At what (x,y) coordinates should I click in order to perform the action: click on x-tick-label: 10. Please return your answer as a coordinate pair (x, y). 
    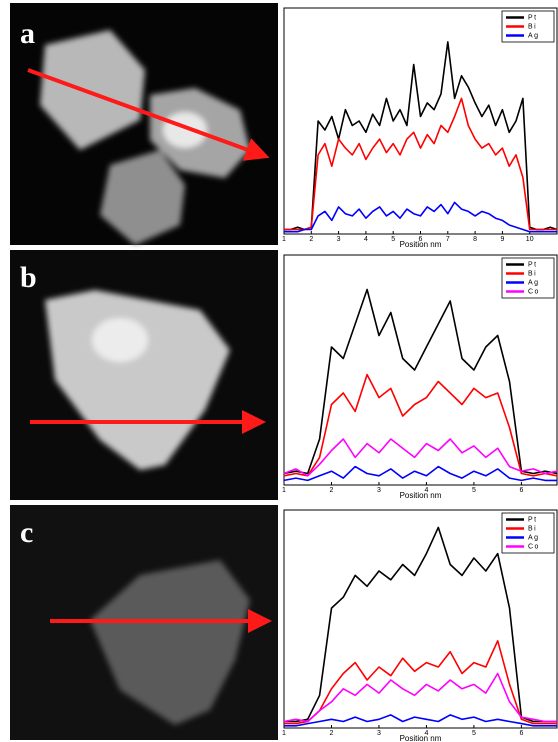
    Looking at the image, I should click on (530, 239).